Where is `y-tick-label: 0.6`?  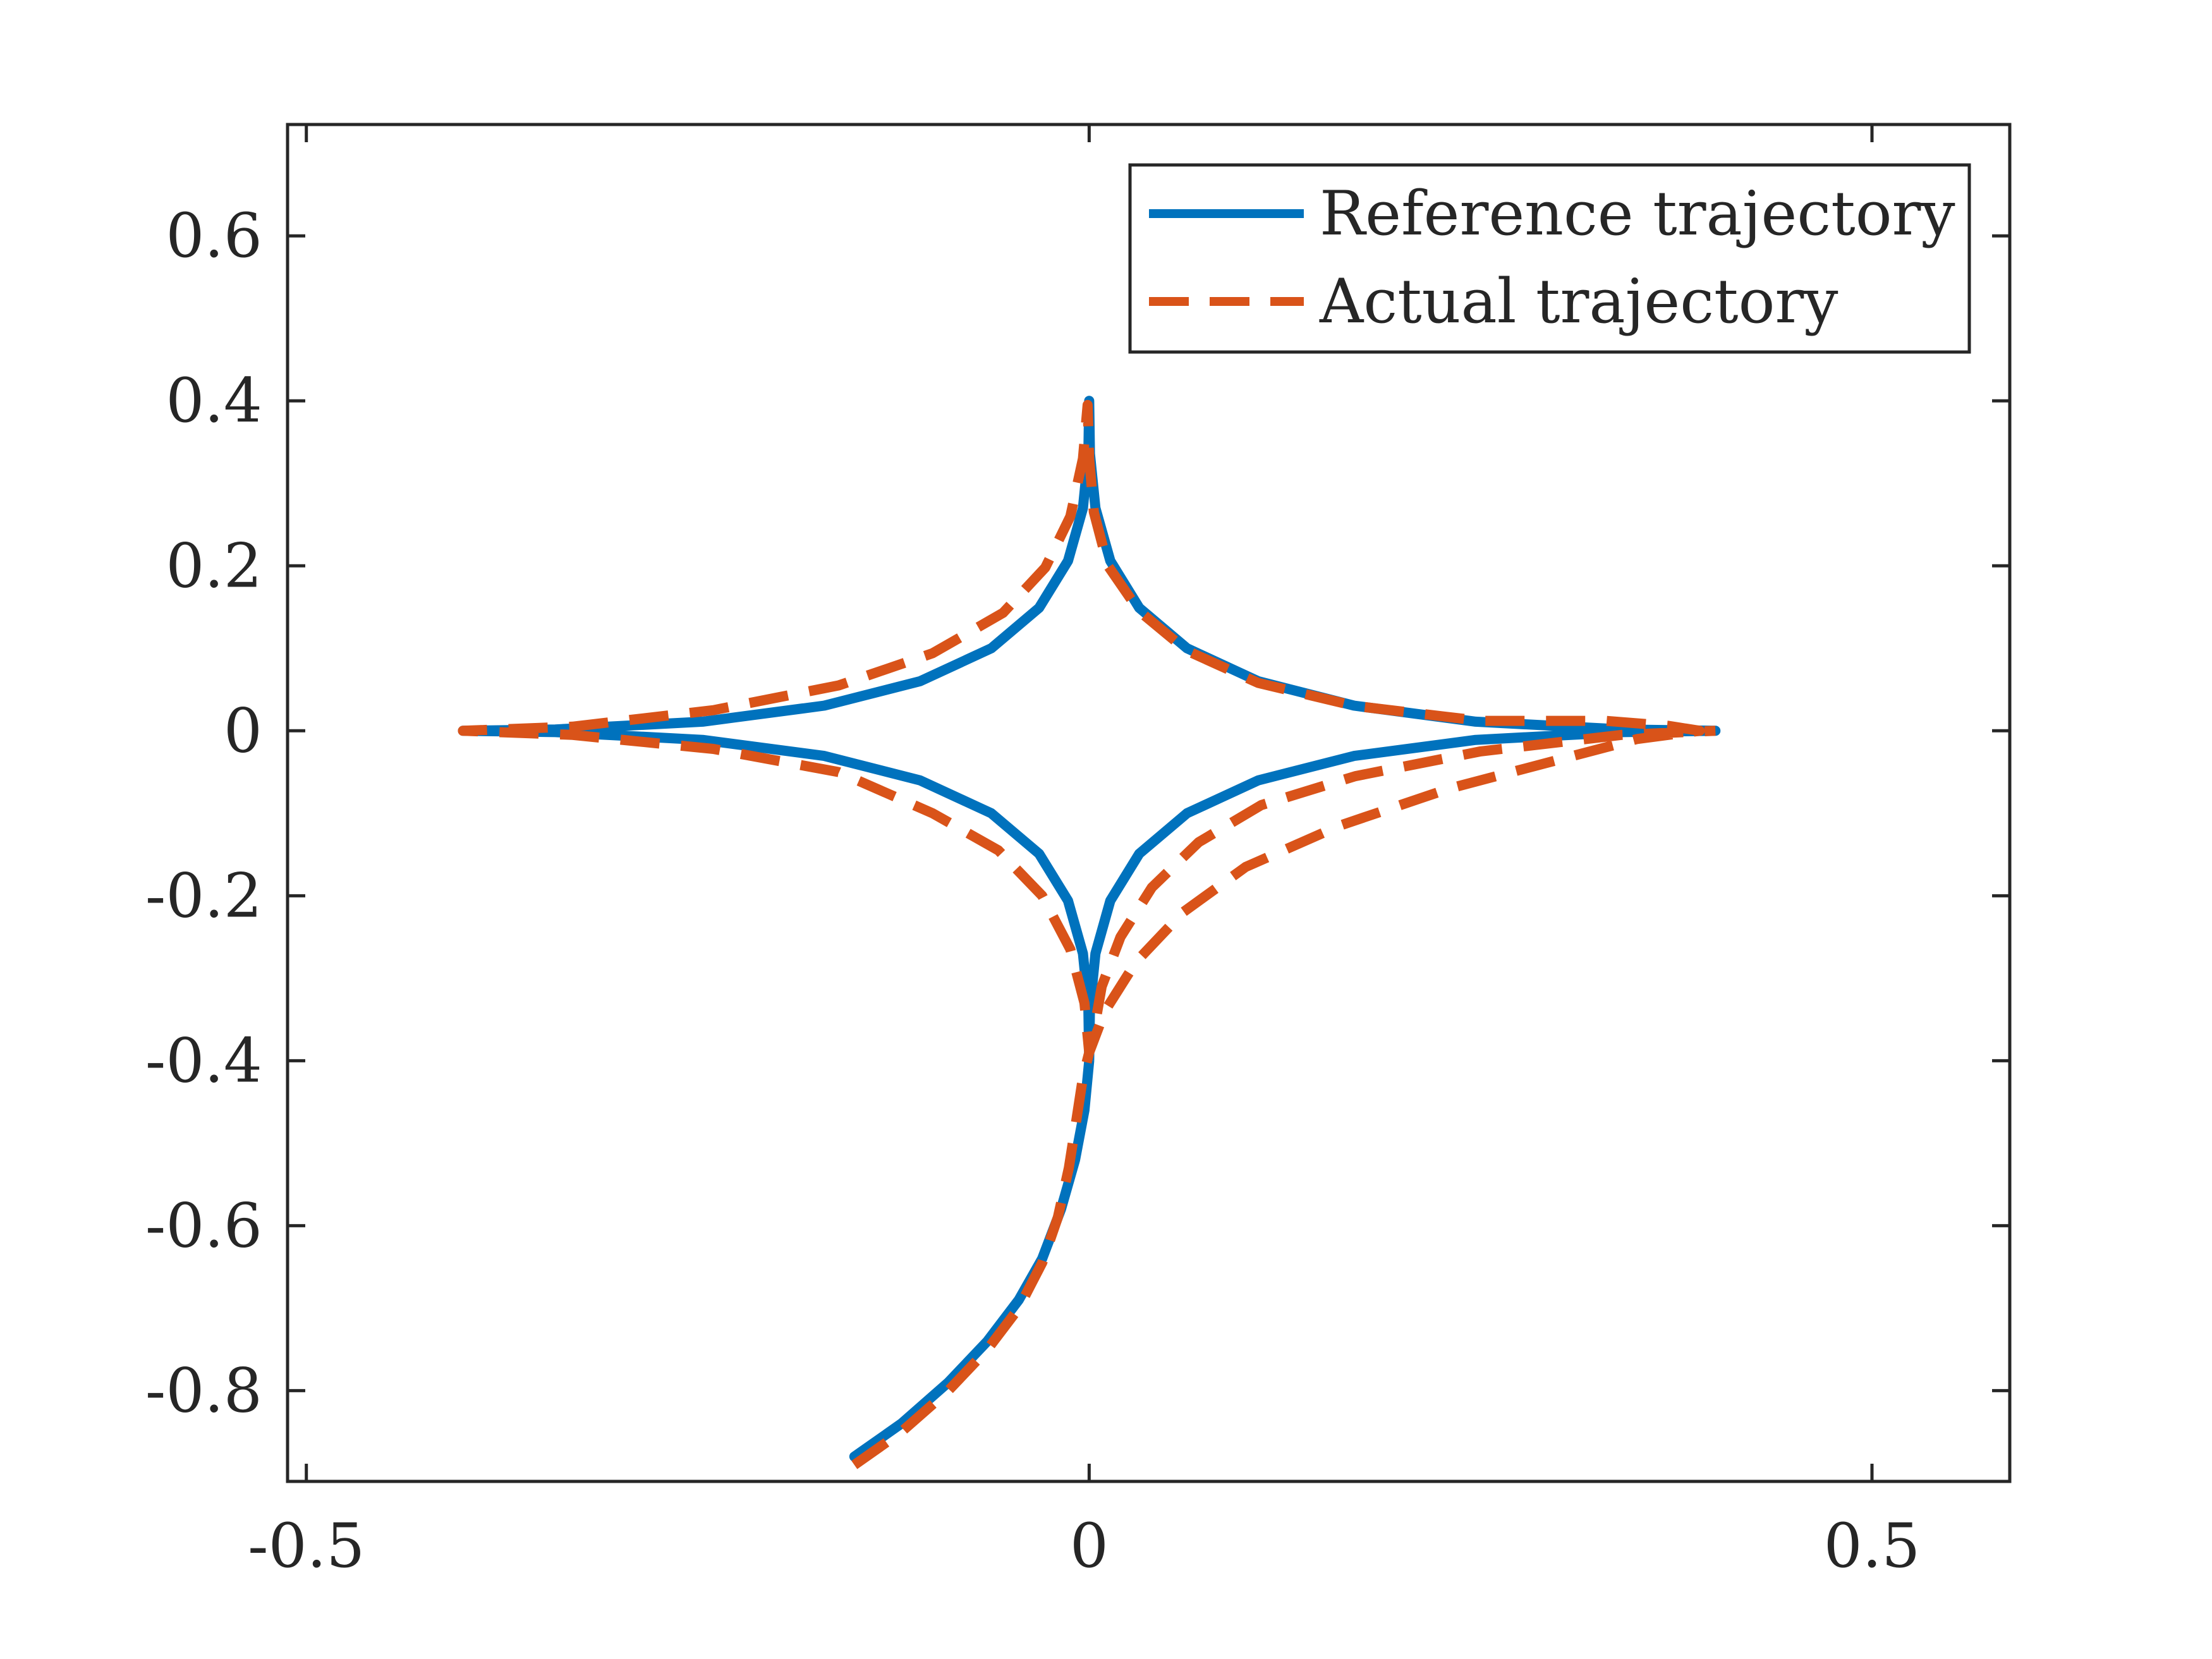 y-tick-label: 0.6 is located at coordinates (214, 235).